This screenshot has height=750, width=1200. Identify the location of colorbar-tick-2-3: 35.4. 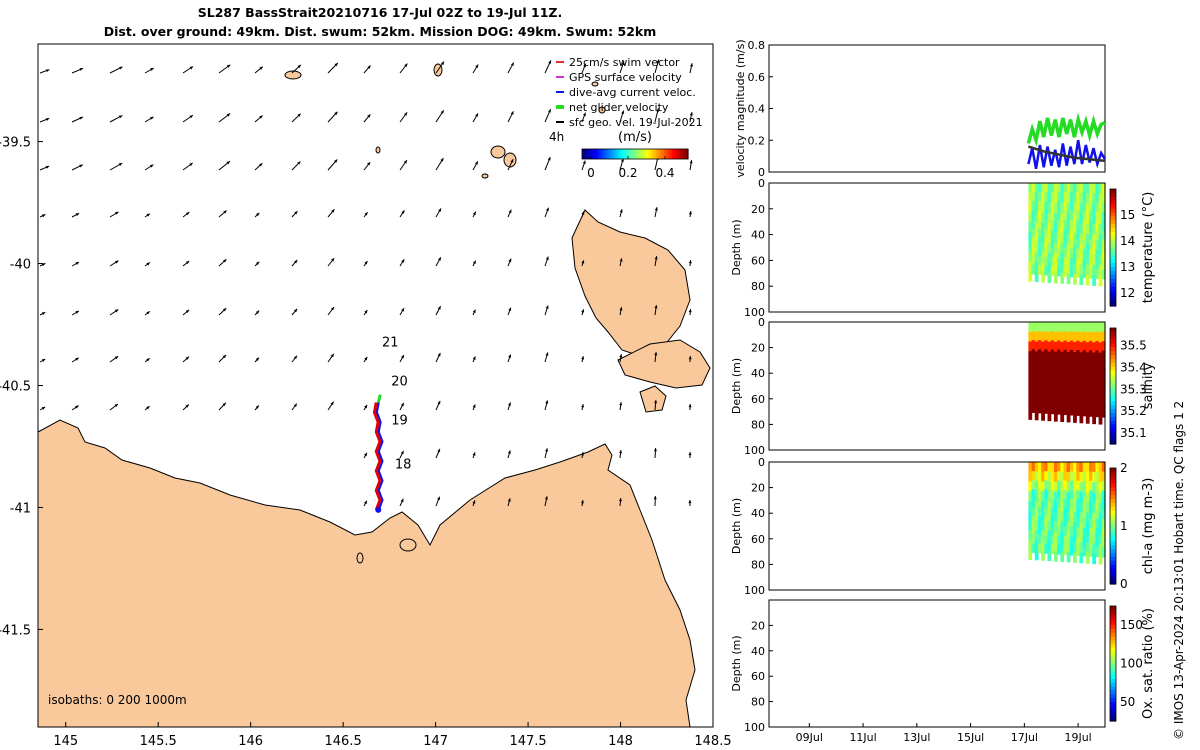
(1133, 367).